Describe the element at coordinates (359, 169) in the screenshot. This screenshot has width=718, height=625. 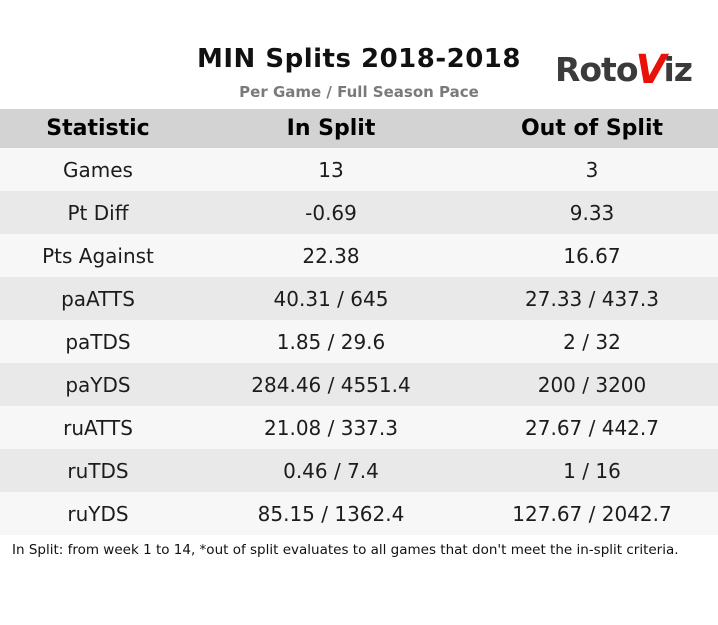
I see `table-row: Games 13 3` at that location.